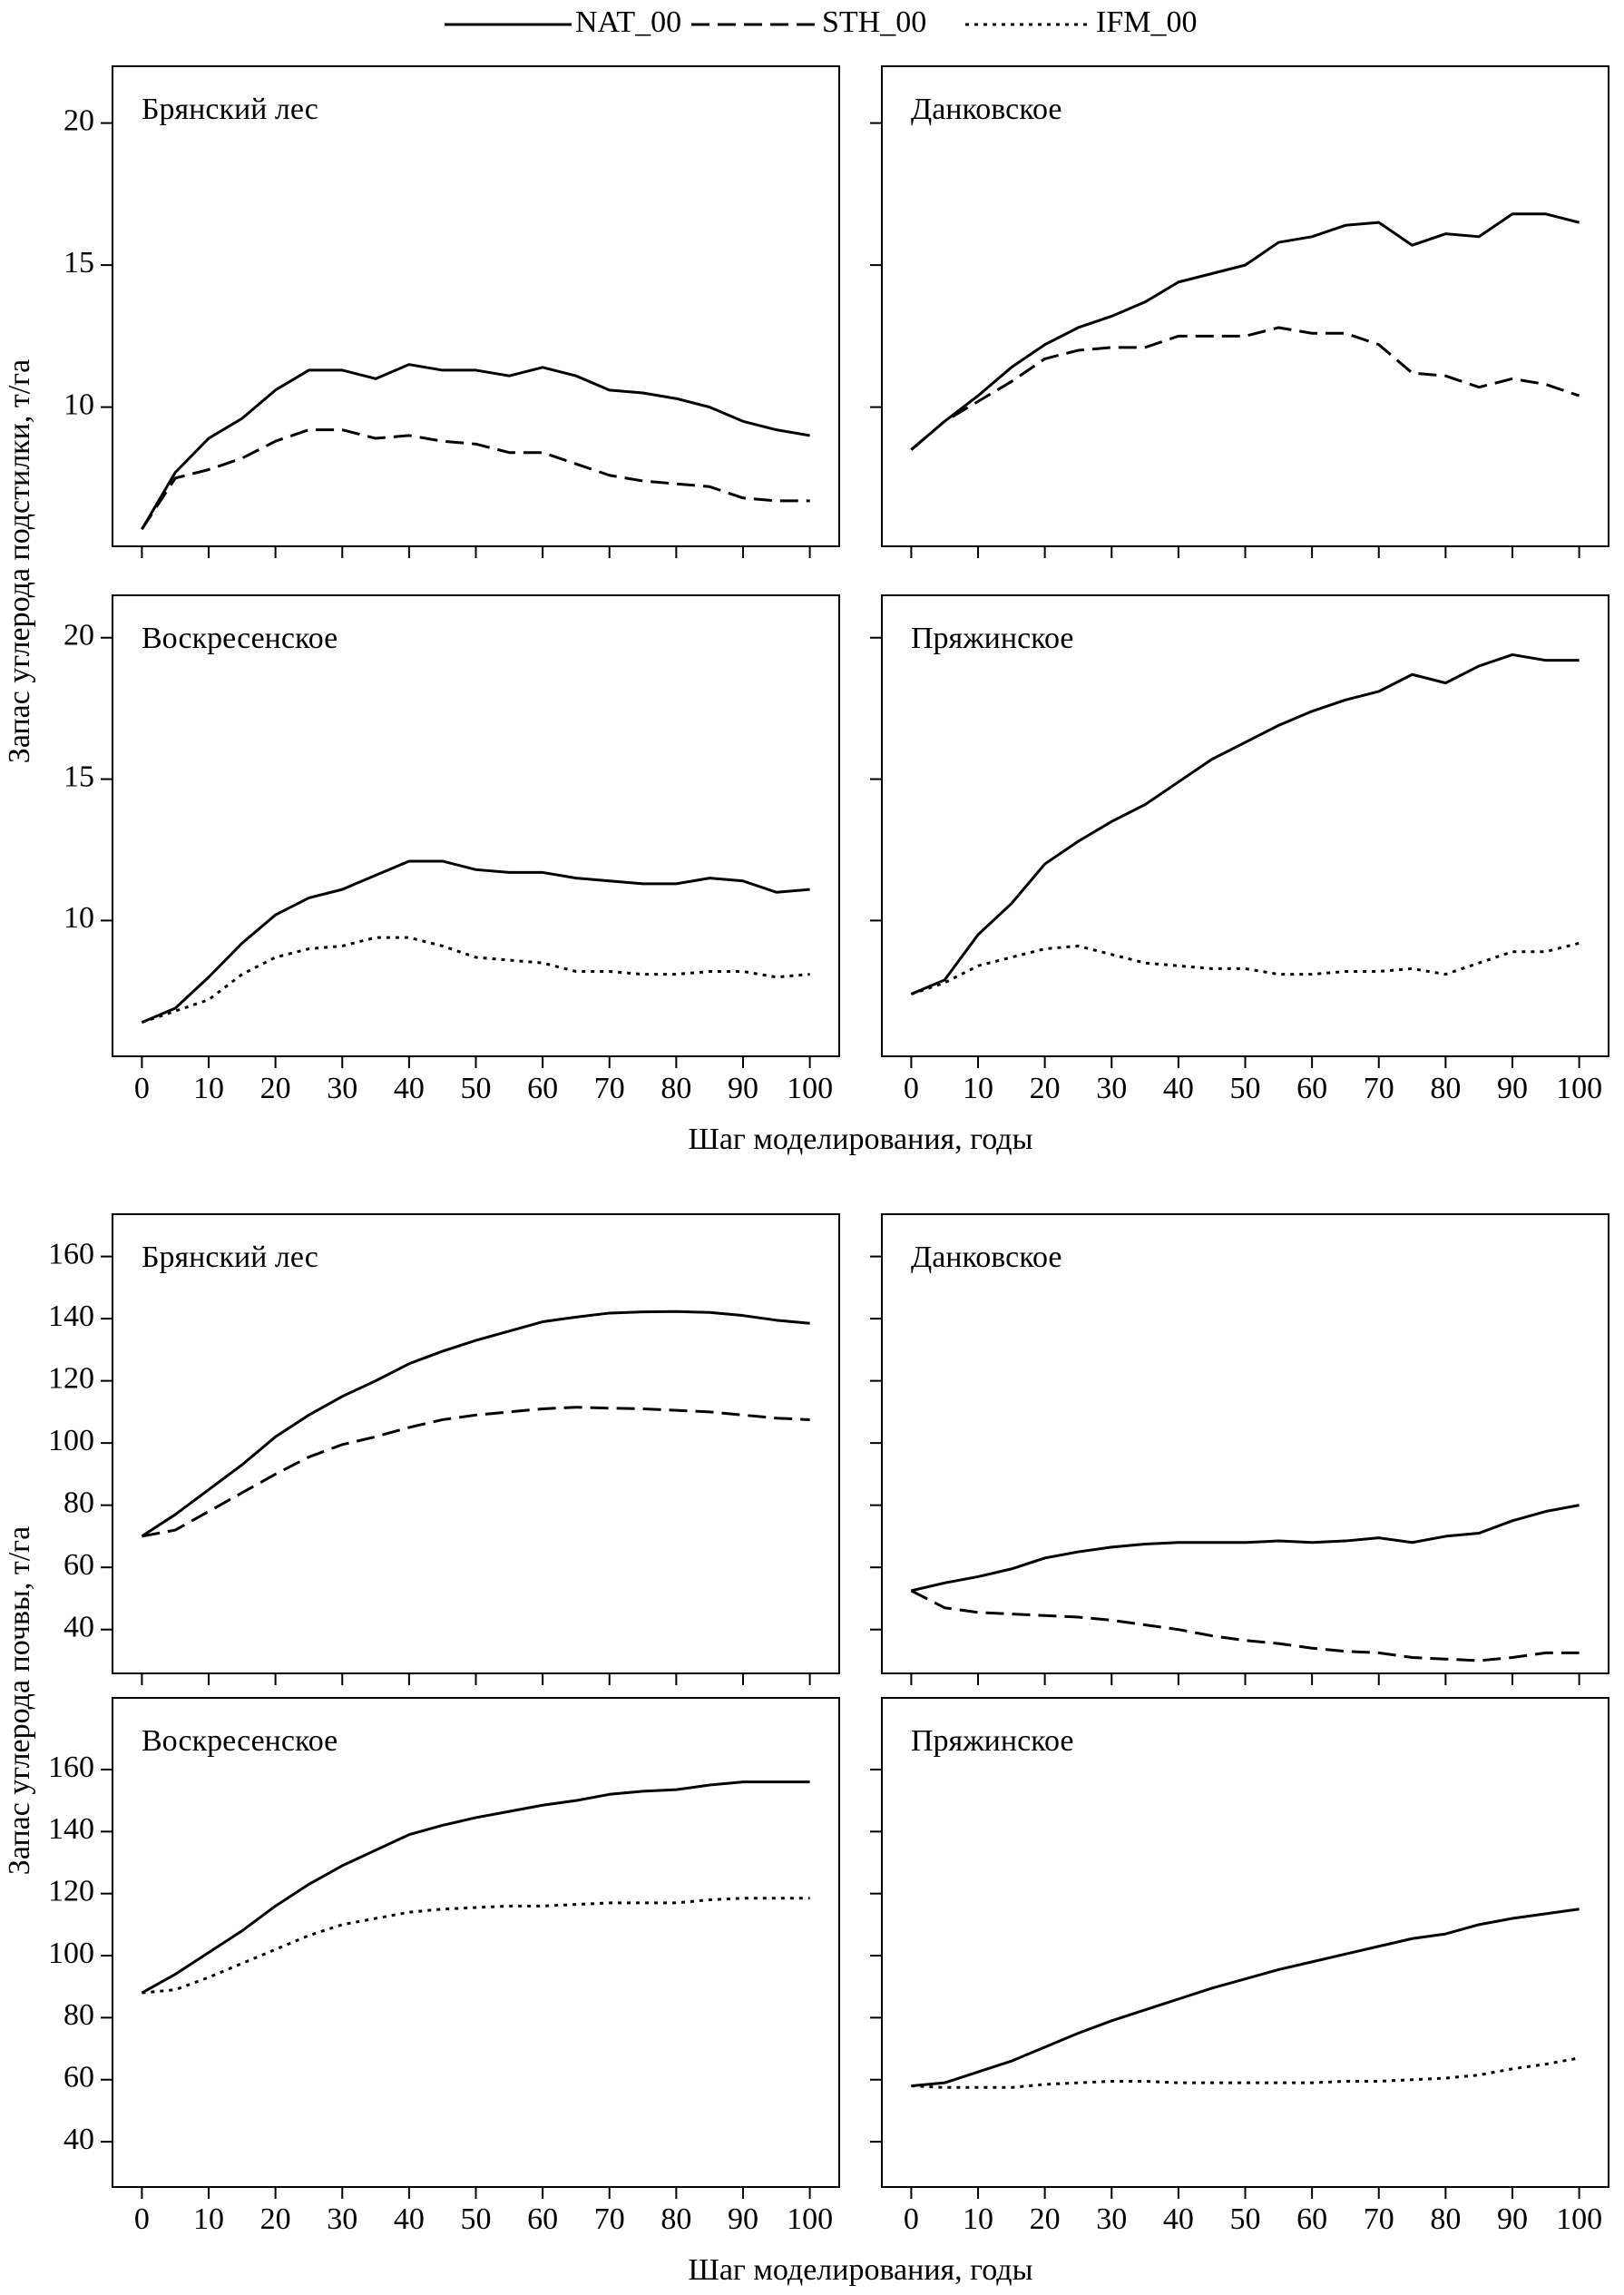 This screenshot has width=1624, height=2295. I want to click on panel: Брянский лес 10 15 20, so click(452, 312).